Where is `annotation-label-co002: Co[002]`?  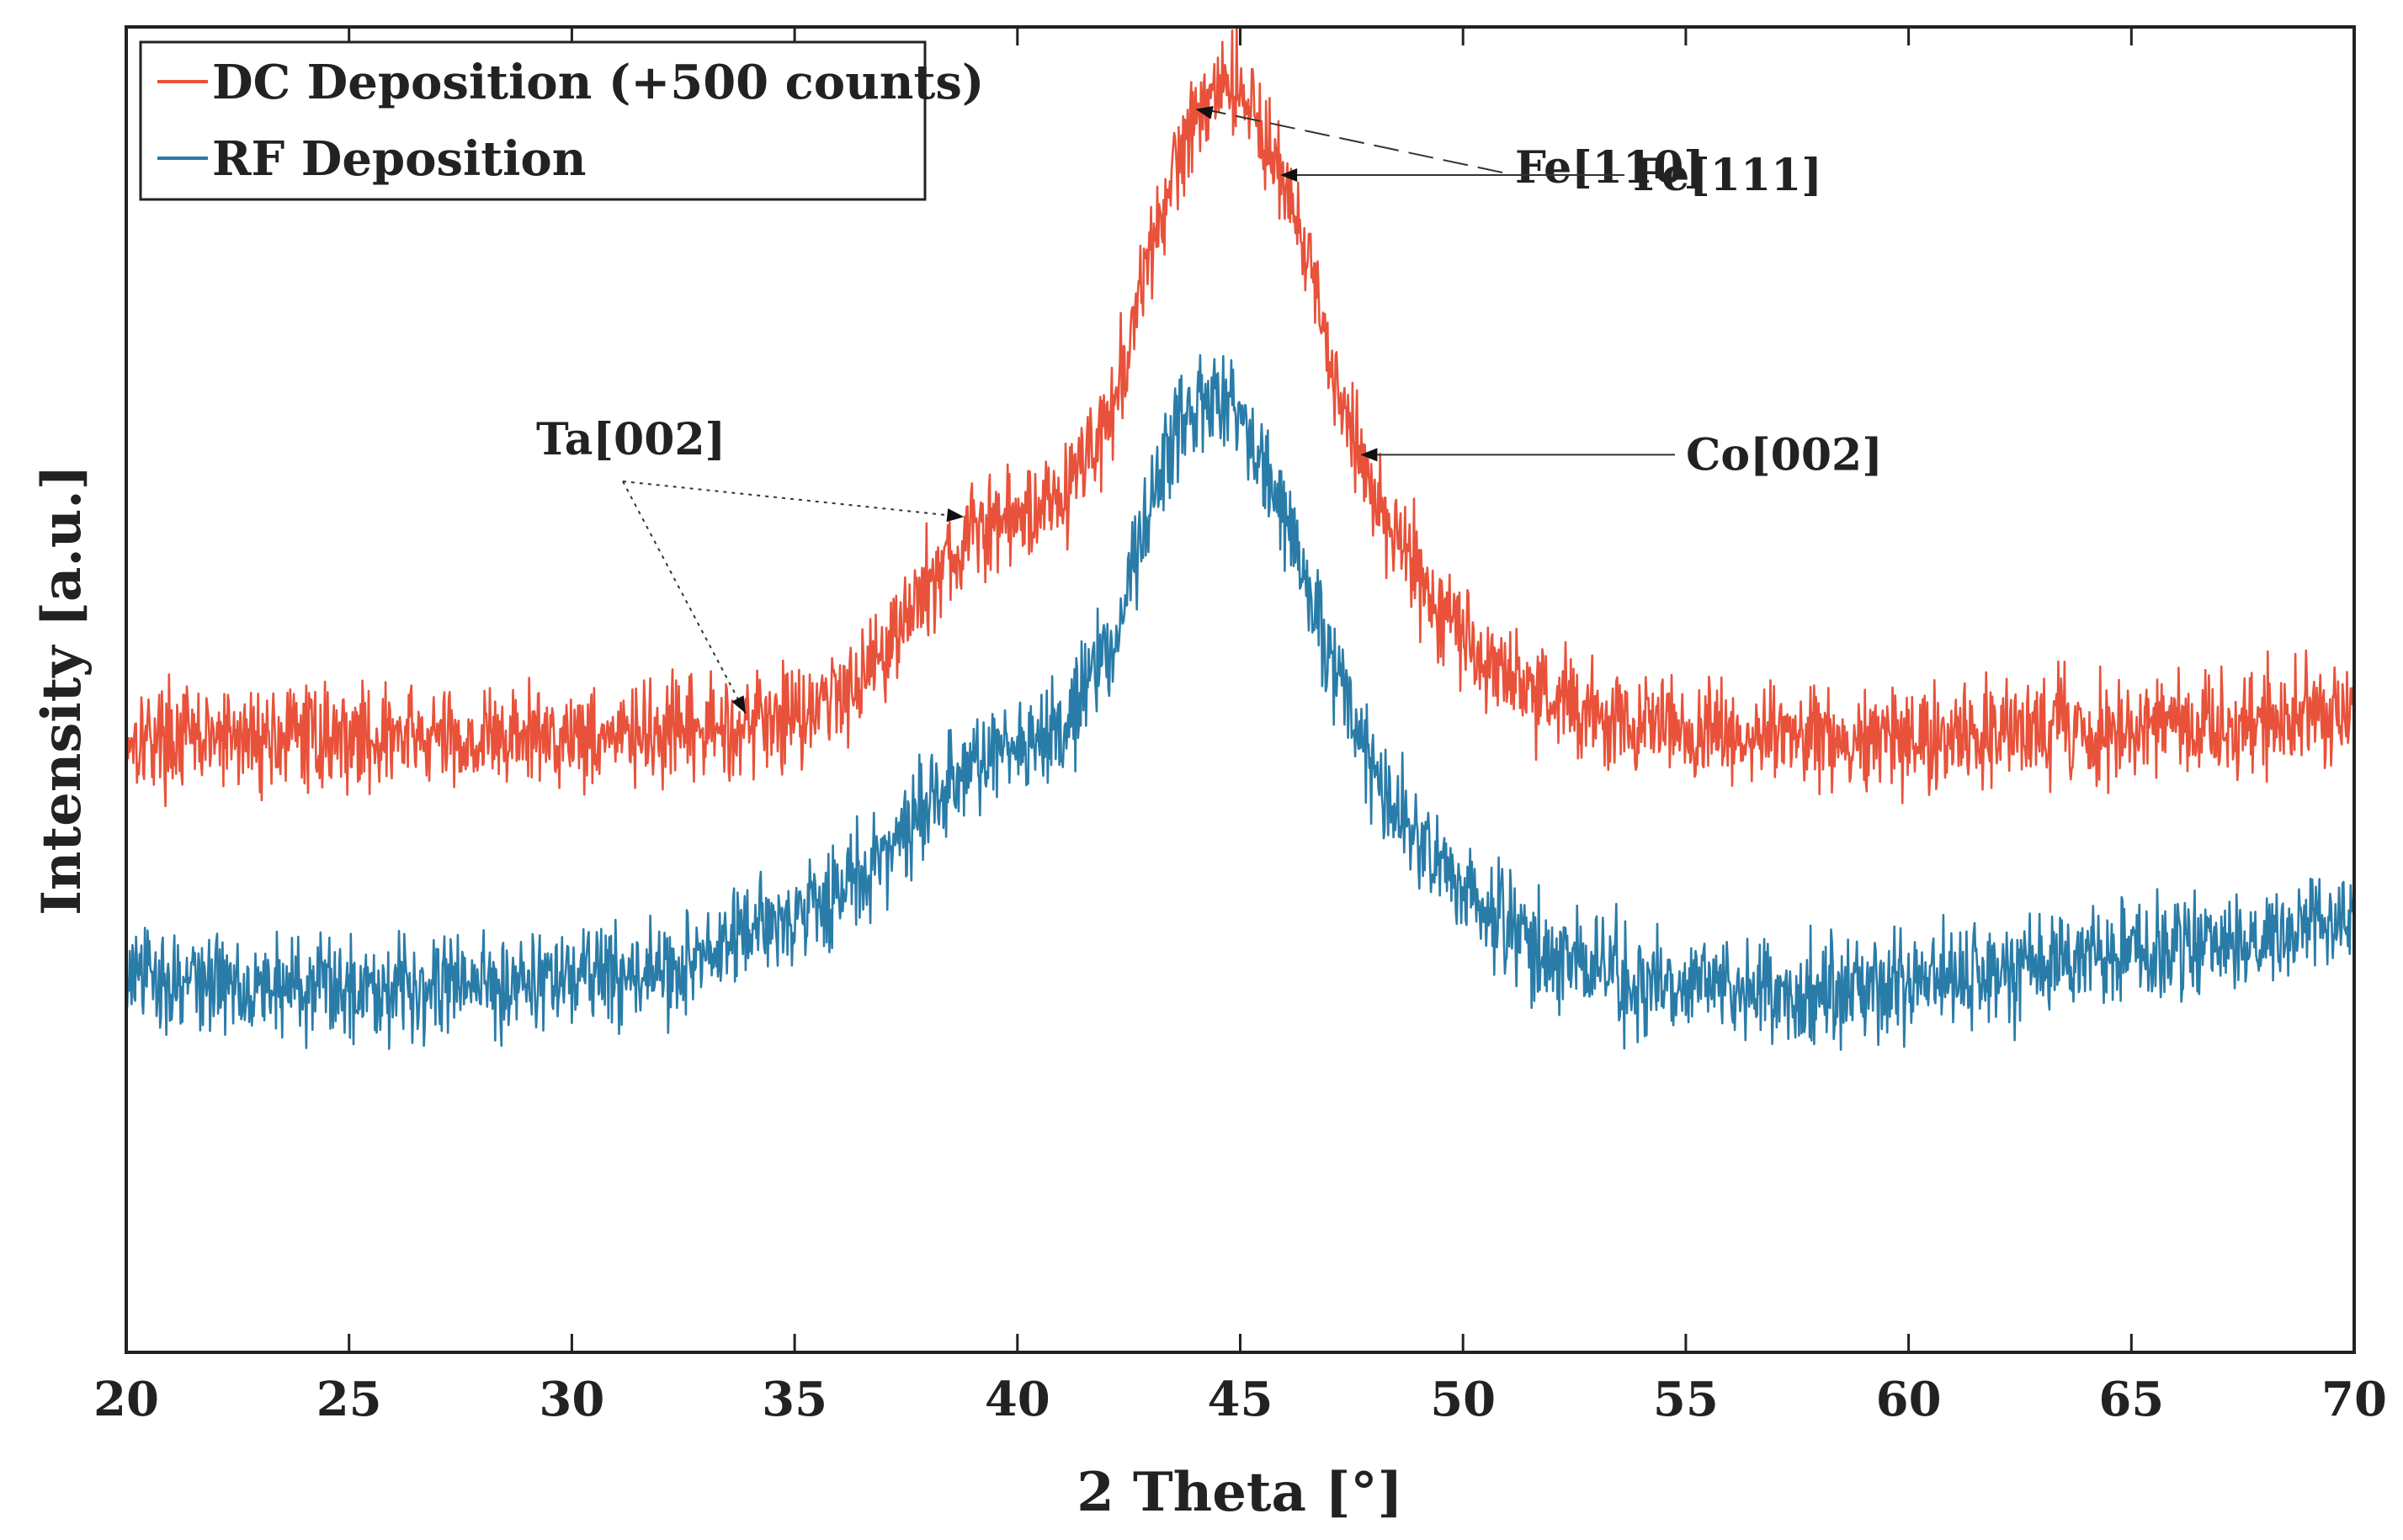
annotation-label-co002: Co[002] is located at coordinates (1785, 455).